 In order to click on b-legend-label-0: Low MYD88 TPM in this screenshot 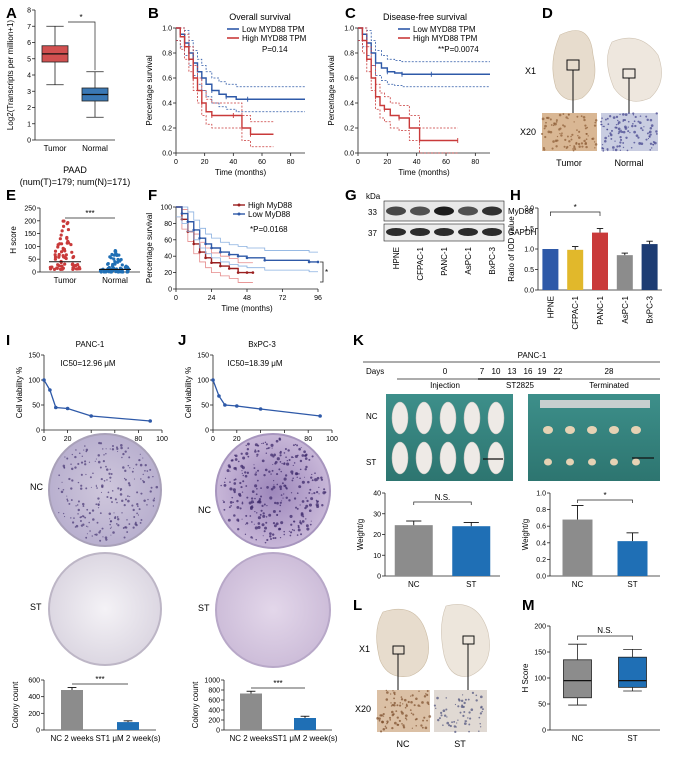, I will do `click(273, 29)`.